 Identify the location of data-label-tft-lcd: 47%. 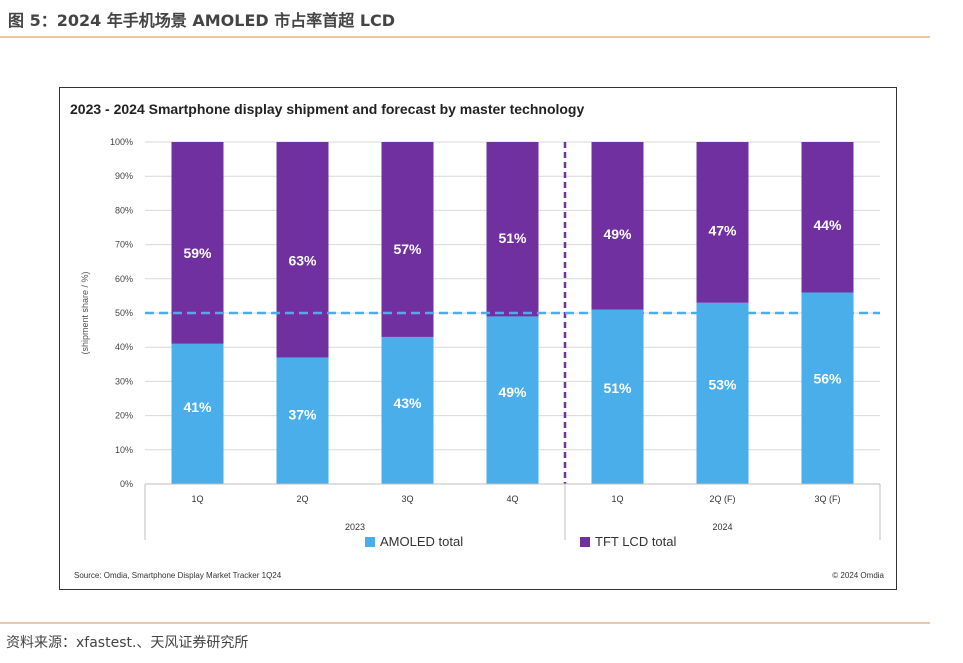
(722, 230).